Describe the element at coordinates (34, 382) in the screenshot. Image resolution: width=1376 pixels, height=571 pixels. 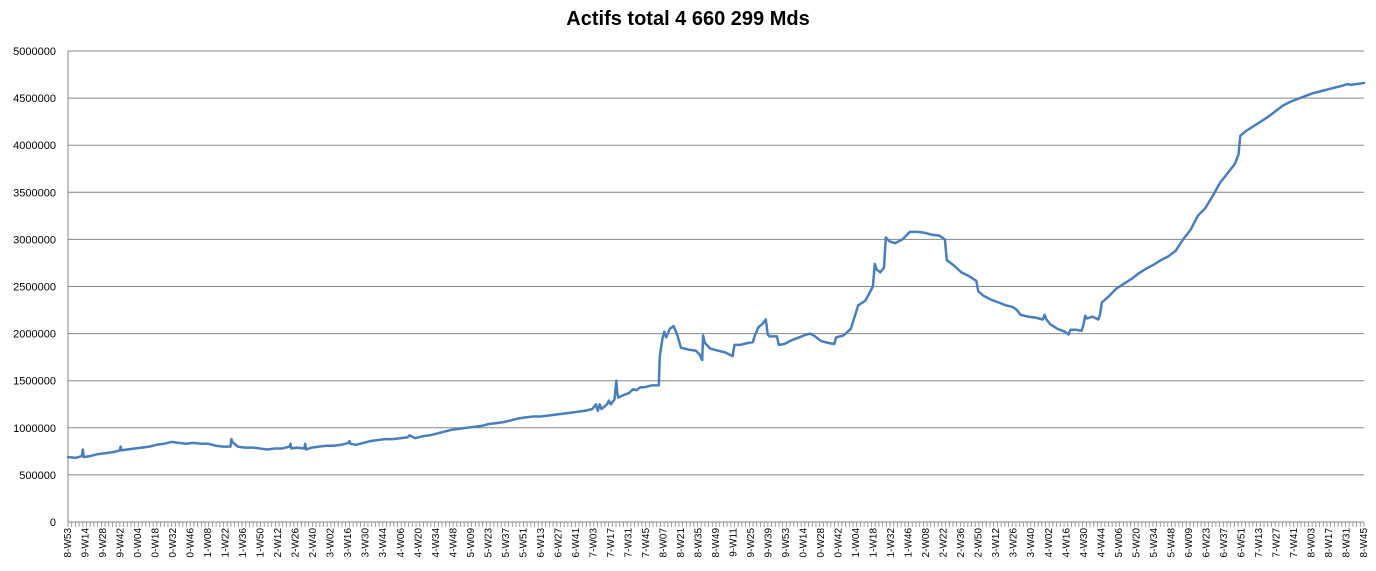
I see `y-tick-label: 1500000` at that location.